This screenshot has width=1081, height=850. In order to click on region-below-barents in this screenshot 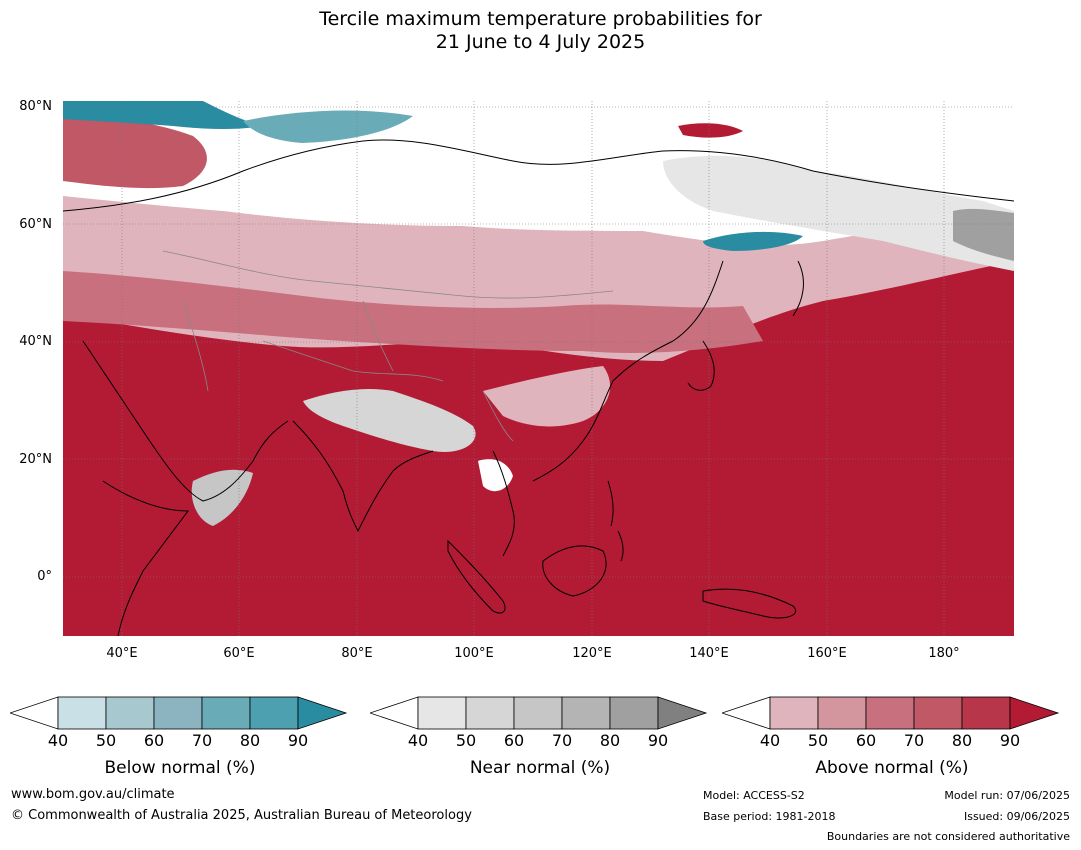, I will do `click(163, 115)`.